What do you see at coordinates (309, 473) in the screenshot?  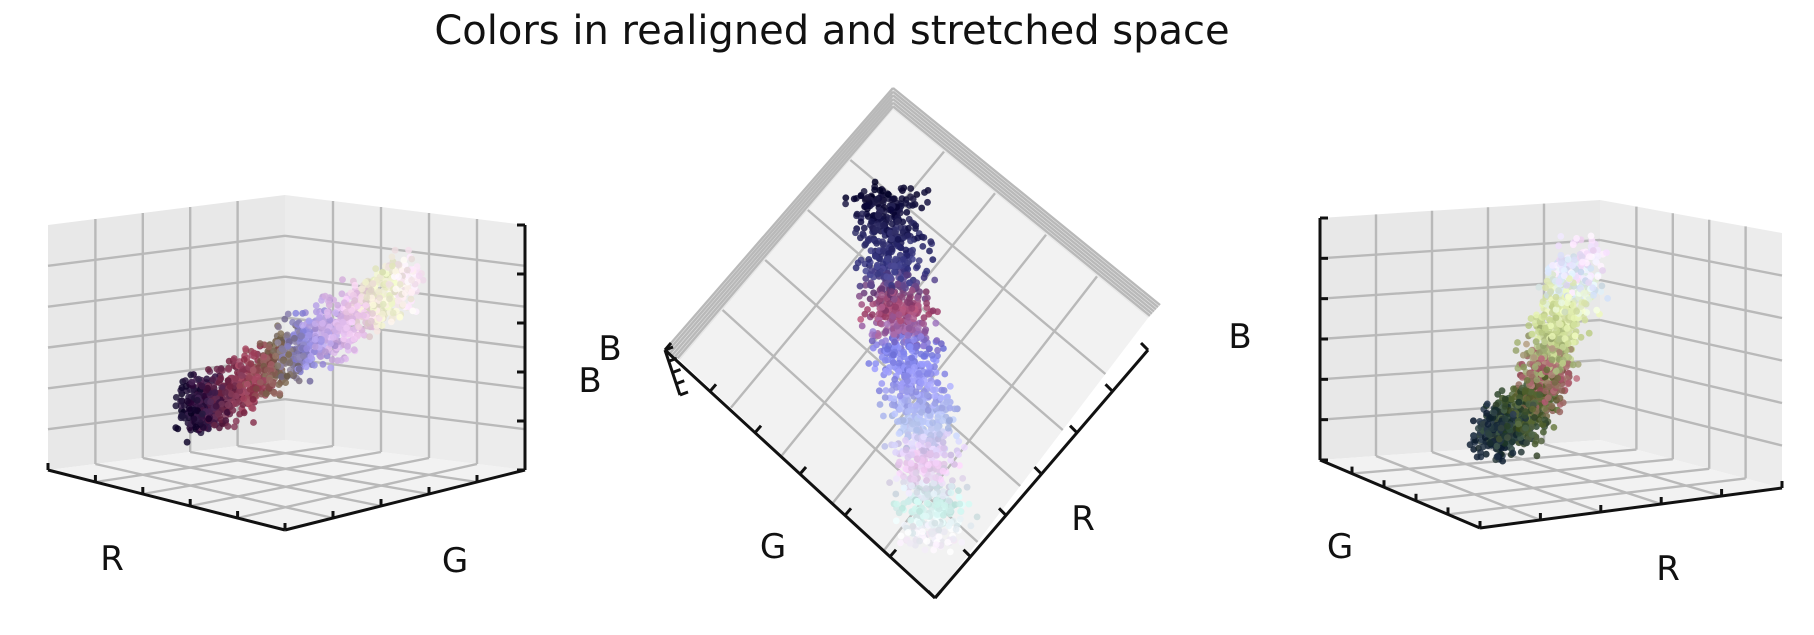 I see `left-gridline` at bounding box center [309, 473].